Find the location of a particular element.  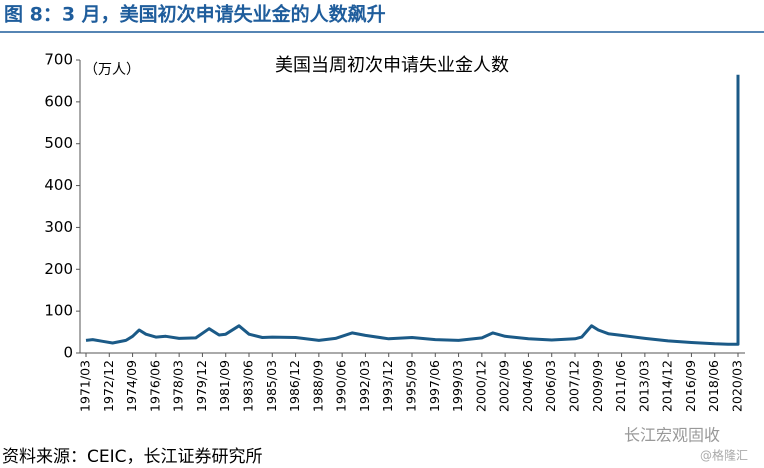

source: 资料来源：CEIC，长江证券研究所 is located at coordinates (132, 457).